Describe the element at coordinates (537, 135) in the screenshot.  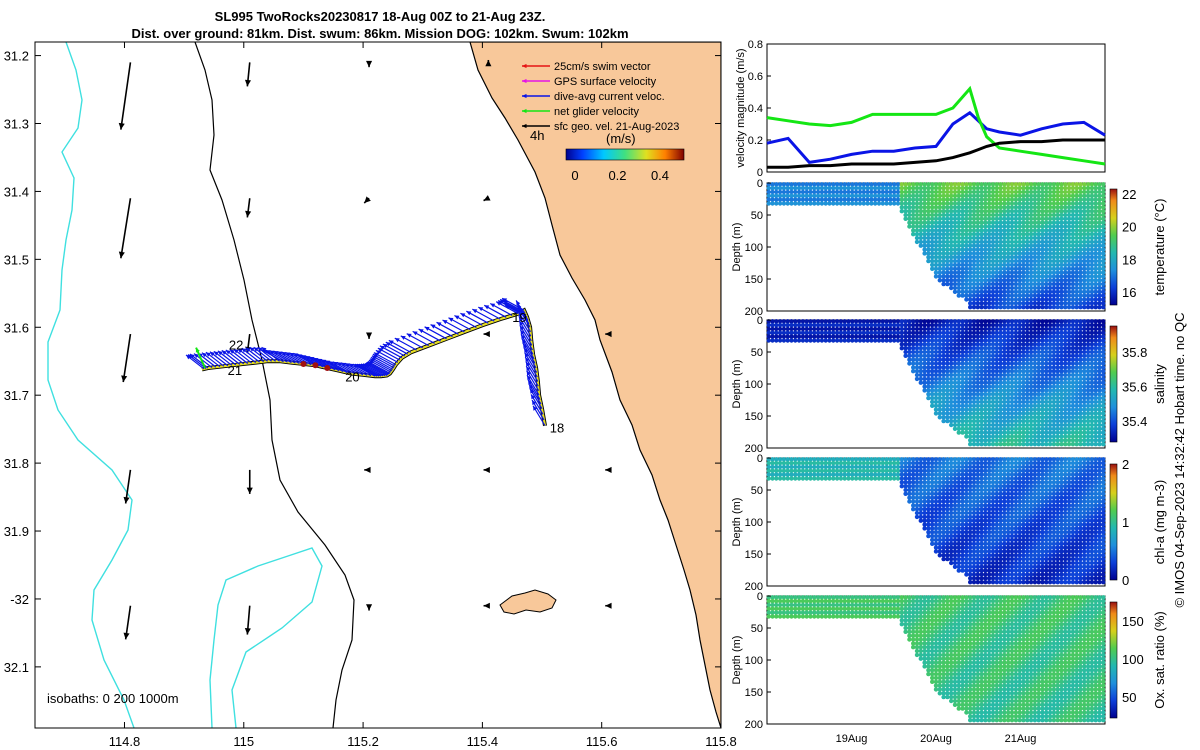
I see `interval-label: 4h` at that location.